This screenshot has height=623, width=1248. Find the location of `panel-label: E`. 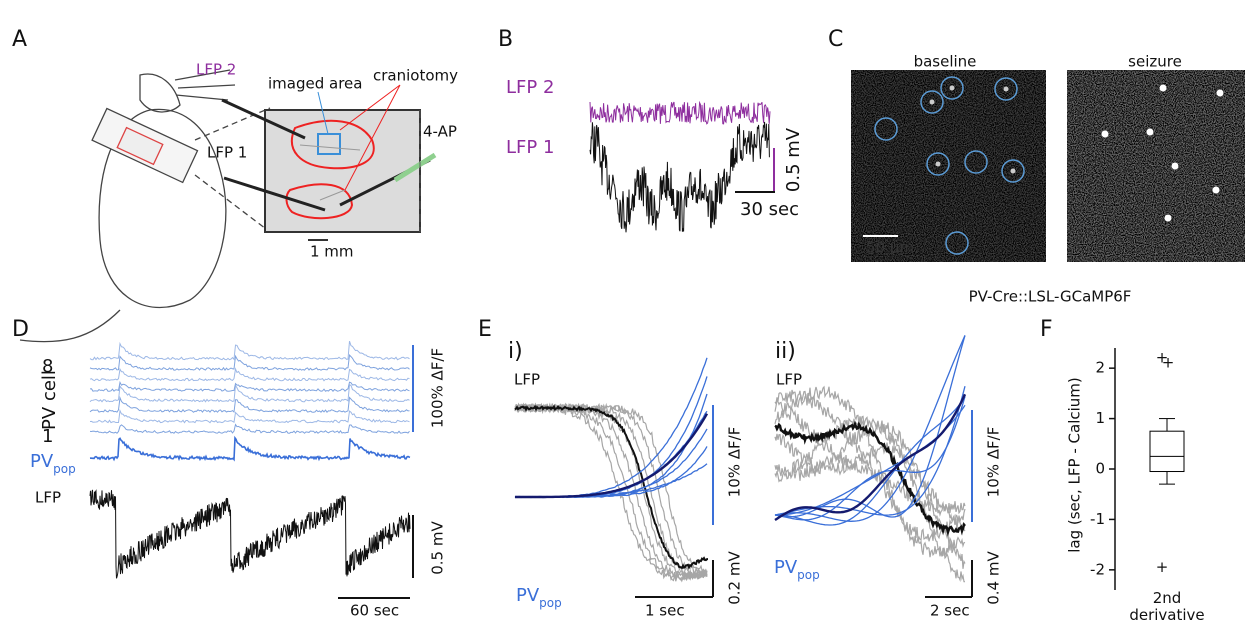

panel-label: E is located at coordinates (485, 329).